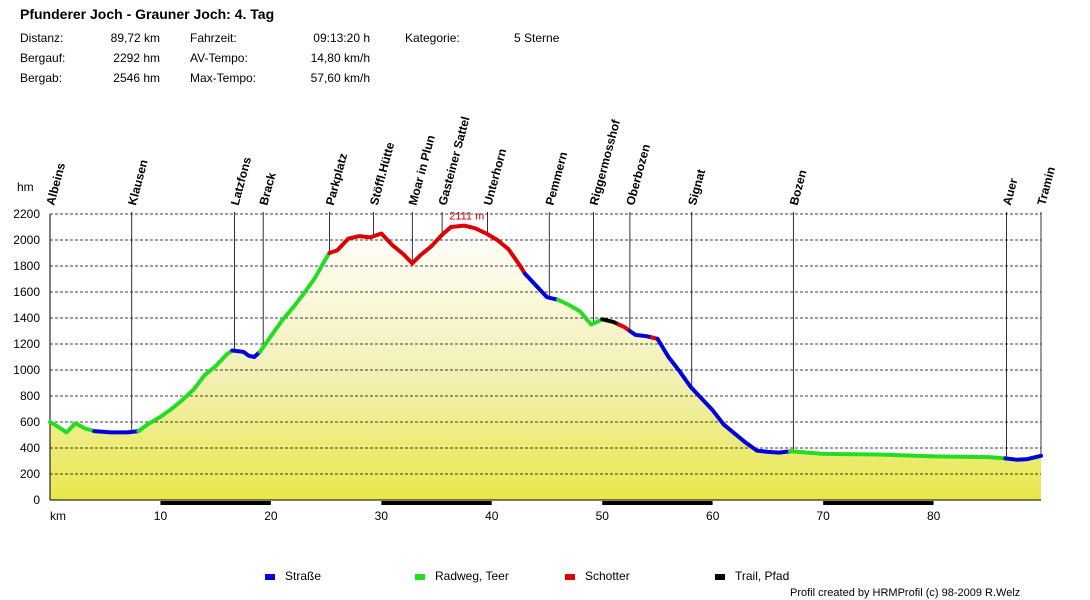 Image resolution: width=1090 pixels, height=600 pixels. I want to click on x-tick-label-60: 60, so click(713, 516).